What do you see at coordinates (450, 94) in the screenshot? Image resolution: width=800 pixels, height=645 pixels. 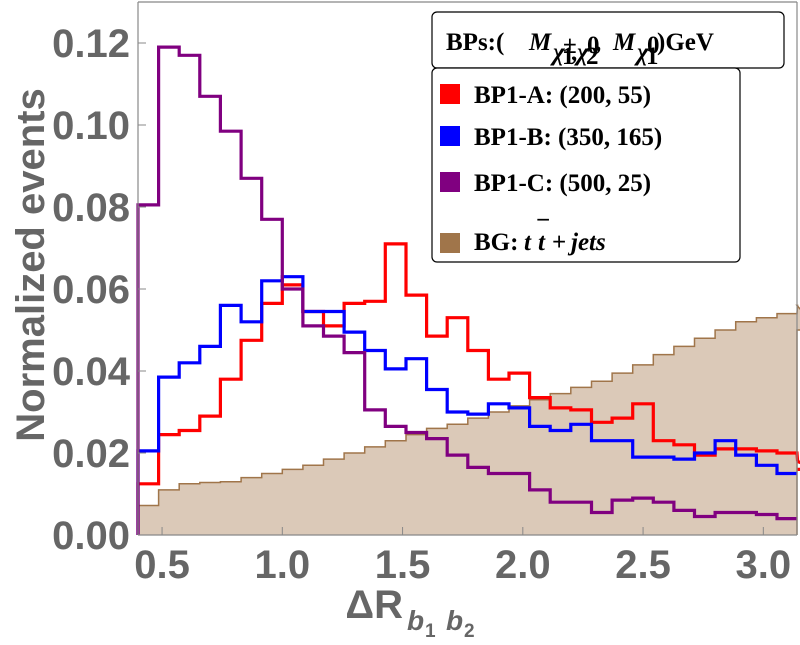 I see `legend-swatch-bp1-a` at bounding box center [450, 94].